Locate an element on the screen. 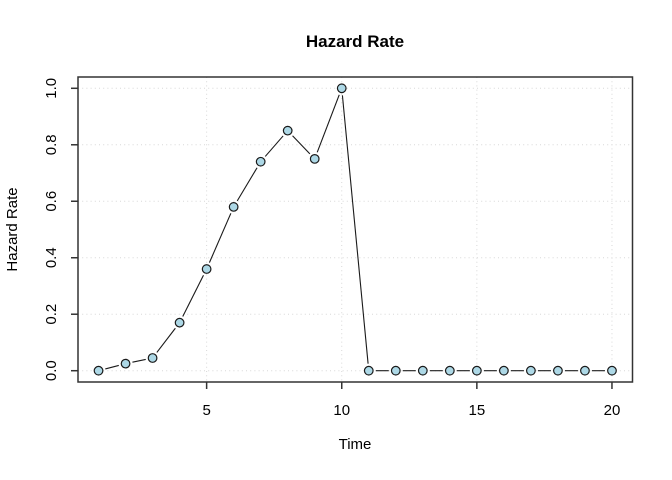 This screenshot has width=672, height=480. y-tick-label: 0.2 is located at coordinates (51, 314).